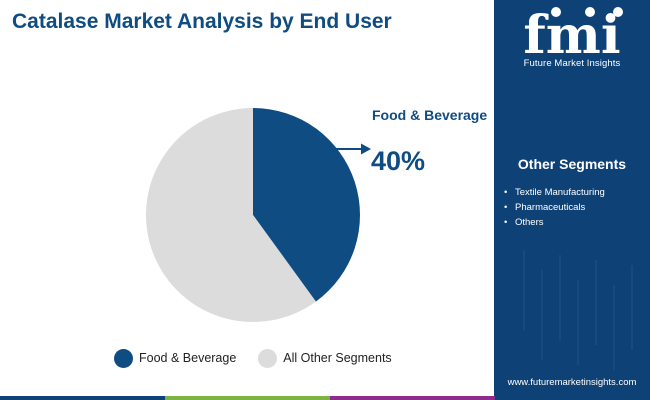 This screenshot has height=400, width=650. Describe the element at coordinates (572, 164) in the screenshot. I see `other-segments-heading: Other Segments` at that location.